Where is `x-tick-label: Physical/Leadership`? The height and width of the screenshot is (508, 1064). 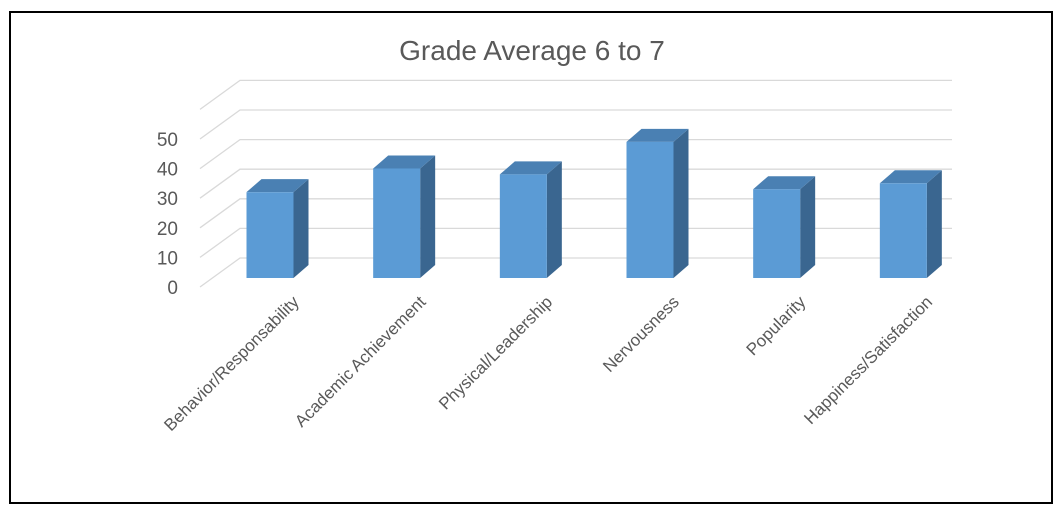 x-tick-label: Physical/Leadership is located at coordinates (495, 352).